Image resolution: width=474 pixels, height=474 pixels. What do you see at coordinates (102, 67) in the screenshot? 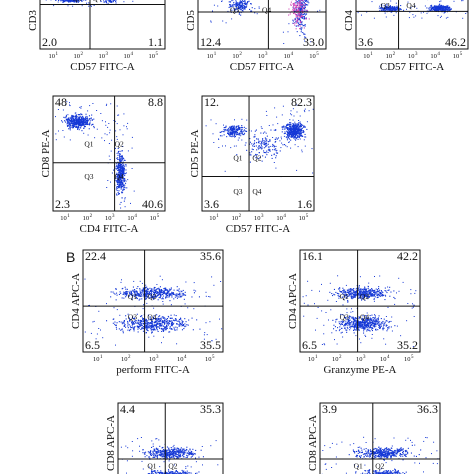
I see `x-axis-label: CD57 FITC-A` at bounding box center [102, 67].